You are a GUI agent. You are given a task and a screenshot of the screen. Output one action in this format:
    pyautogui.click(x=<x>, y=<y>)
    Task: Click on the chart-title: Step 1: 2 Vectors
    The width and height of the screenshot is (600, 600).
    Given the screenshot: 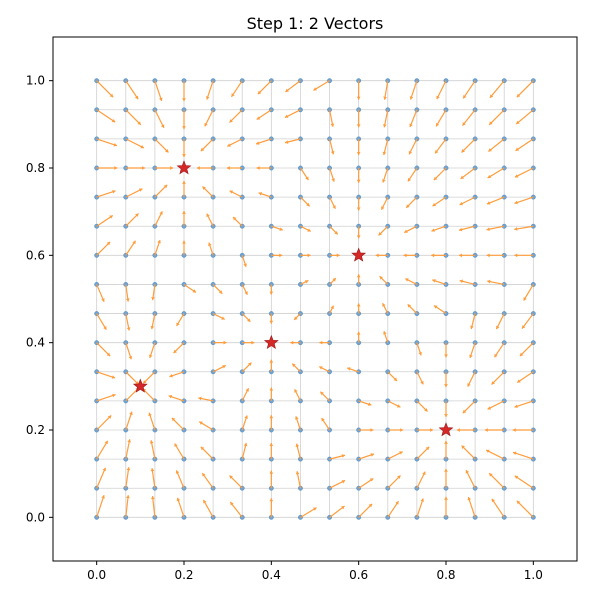 What is the action you would take?
    pyautogui.click(x=315, y=23)
    